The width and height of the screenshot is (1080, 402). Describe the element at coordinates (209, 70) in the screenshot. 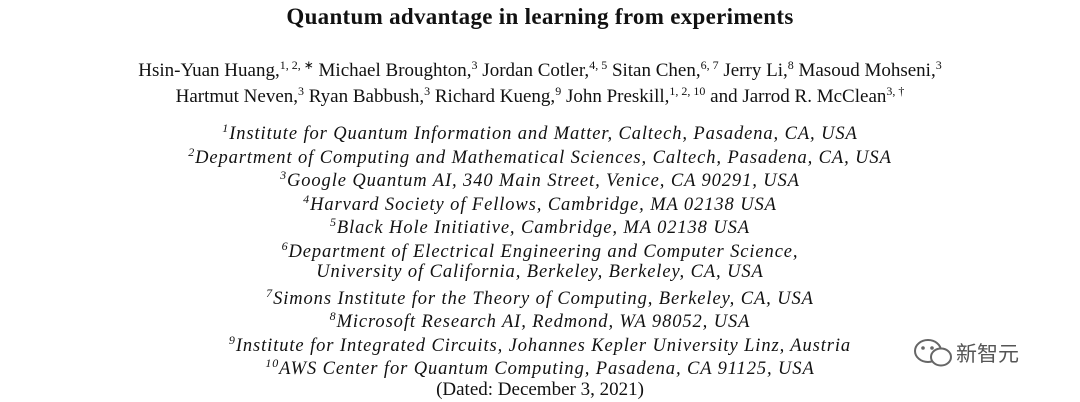

I see `author-name: Hsin-Yuan Huang,` at that location.